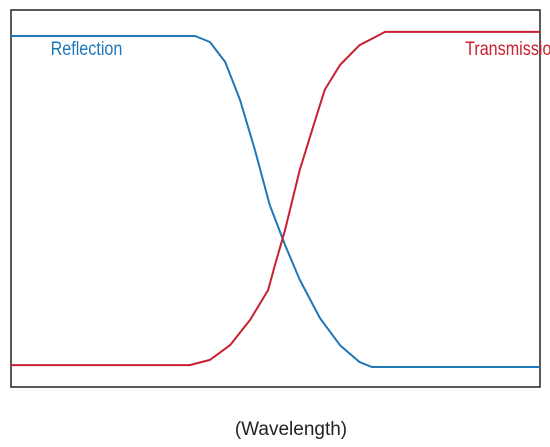 This screenshot has width=550, height=447. Describe the element at coordinates (291, 429) in the screenshot. I see `x-axis-label: (Wavelength)` at that location.